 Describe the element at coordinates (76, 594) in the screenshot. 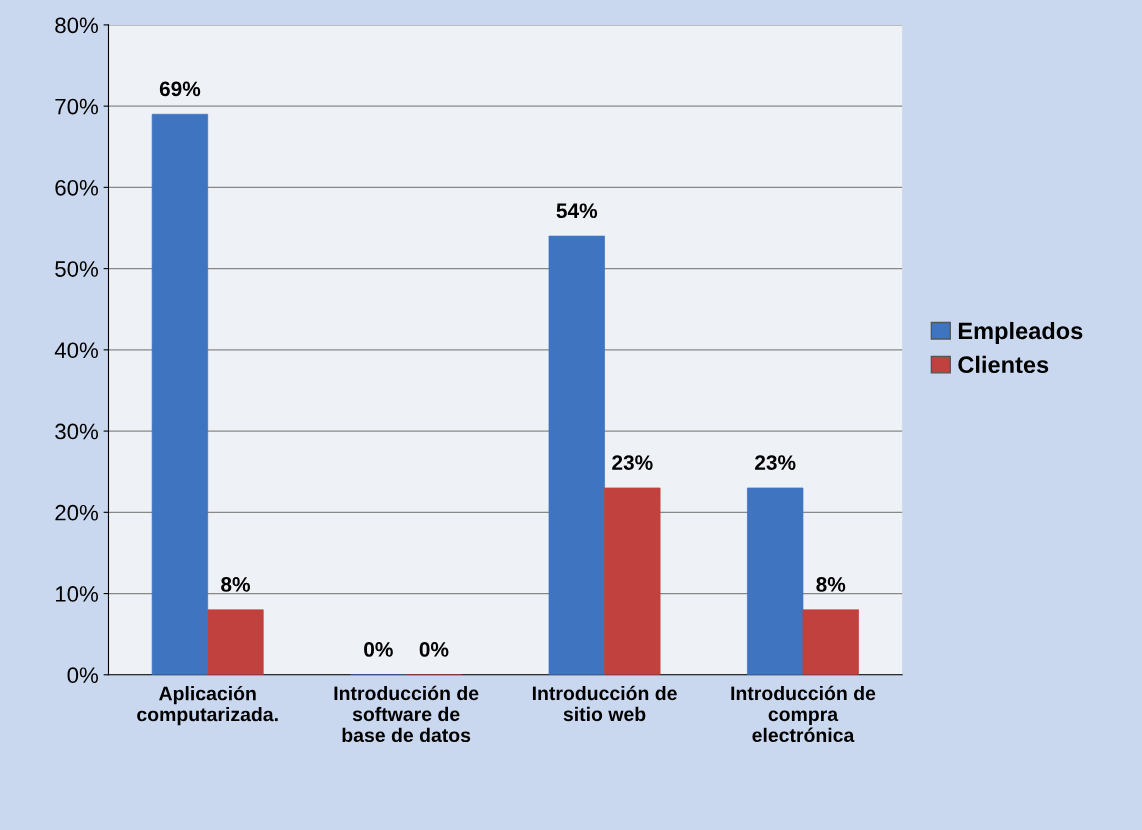

I see `y-tick-label: 10%` at that location.